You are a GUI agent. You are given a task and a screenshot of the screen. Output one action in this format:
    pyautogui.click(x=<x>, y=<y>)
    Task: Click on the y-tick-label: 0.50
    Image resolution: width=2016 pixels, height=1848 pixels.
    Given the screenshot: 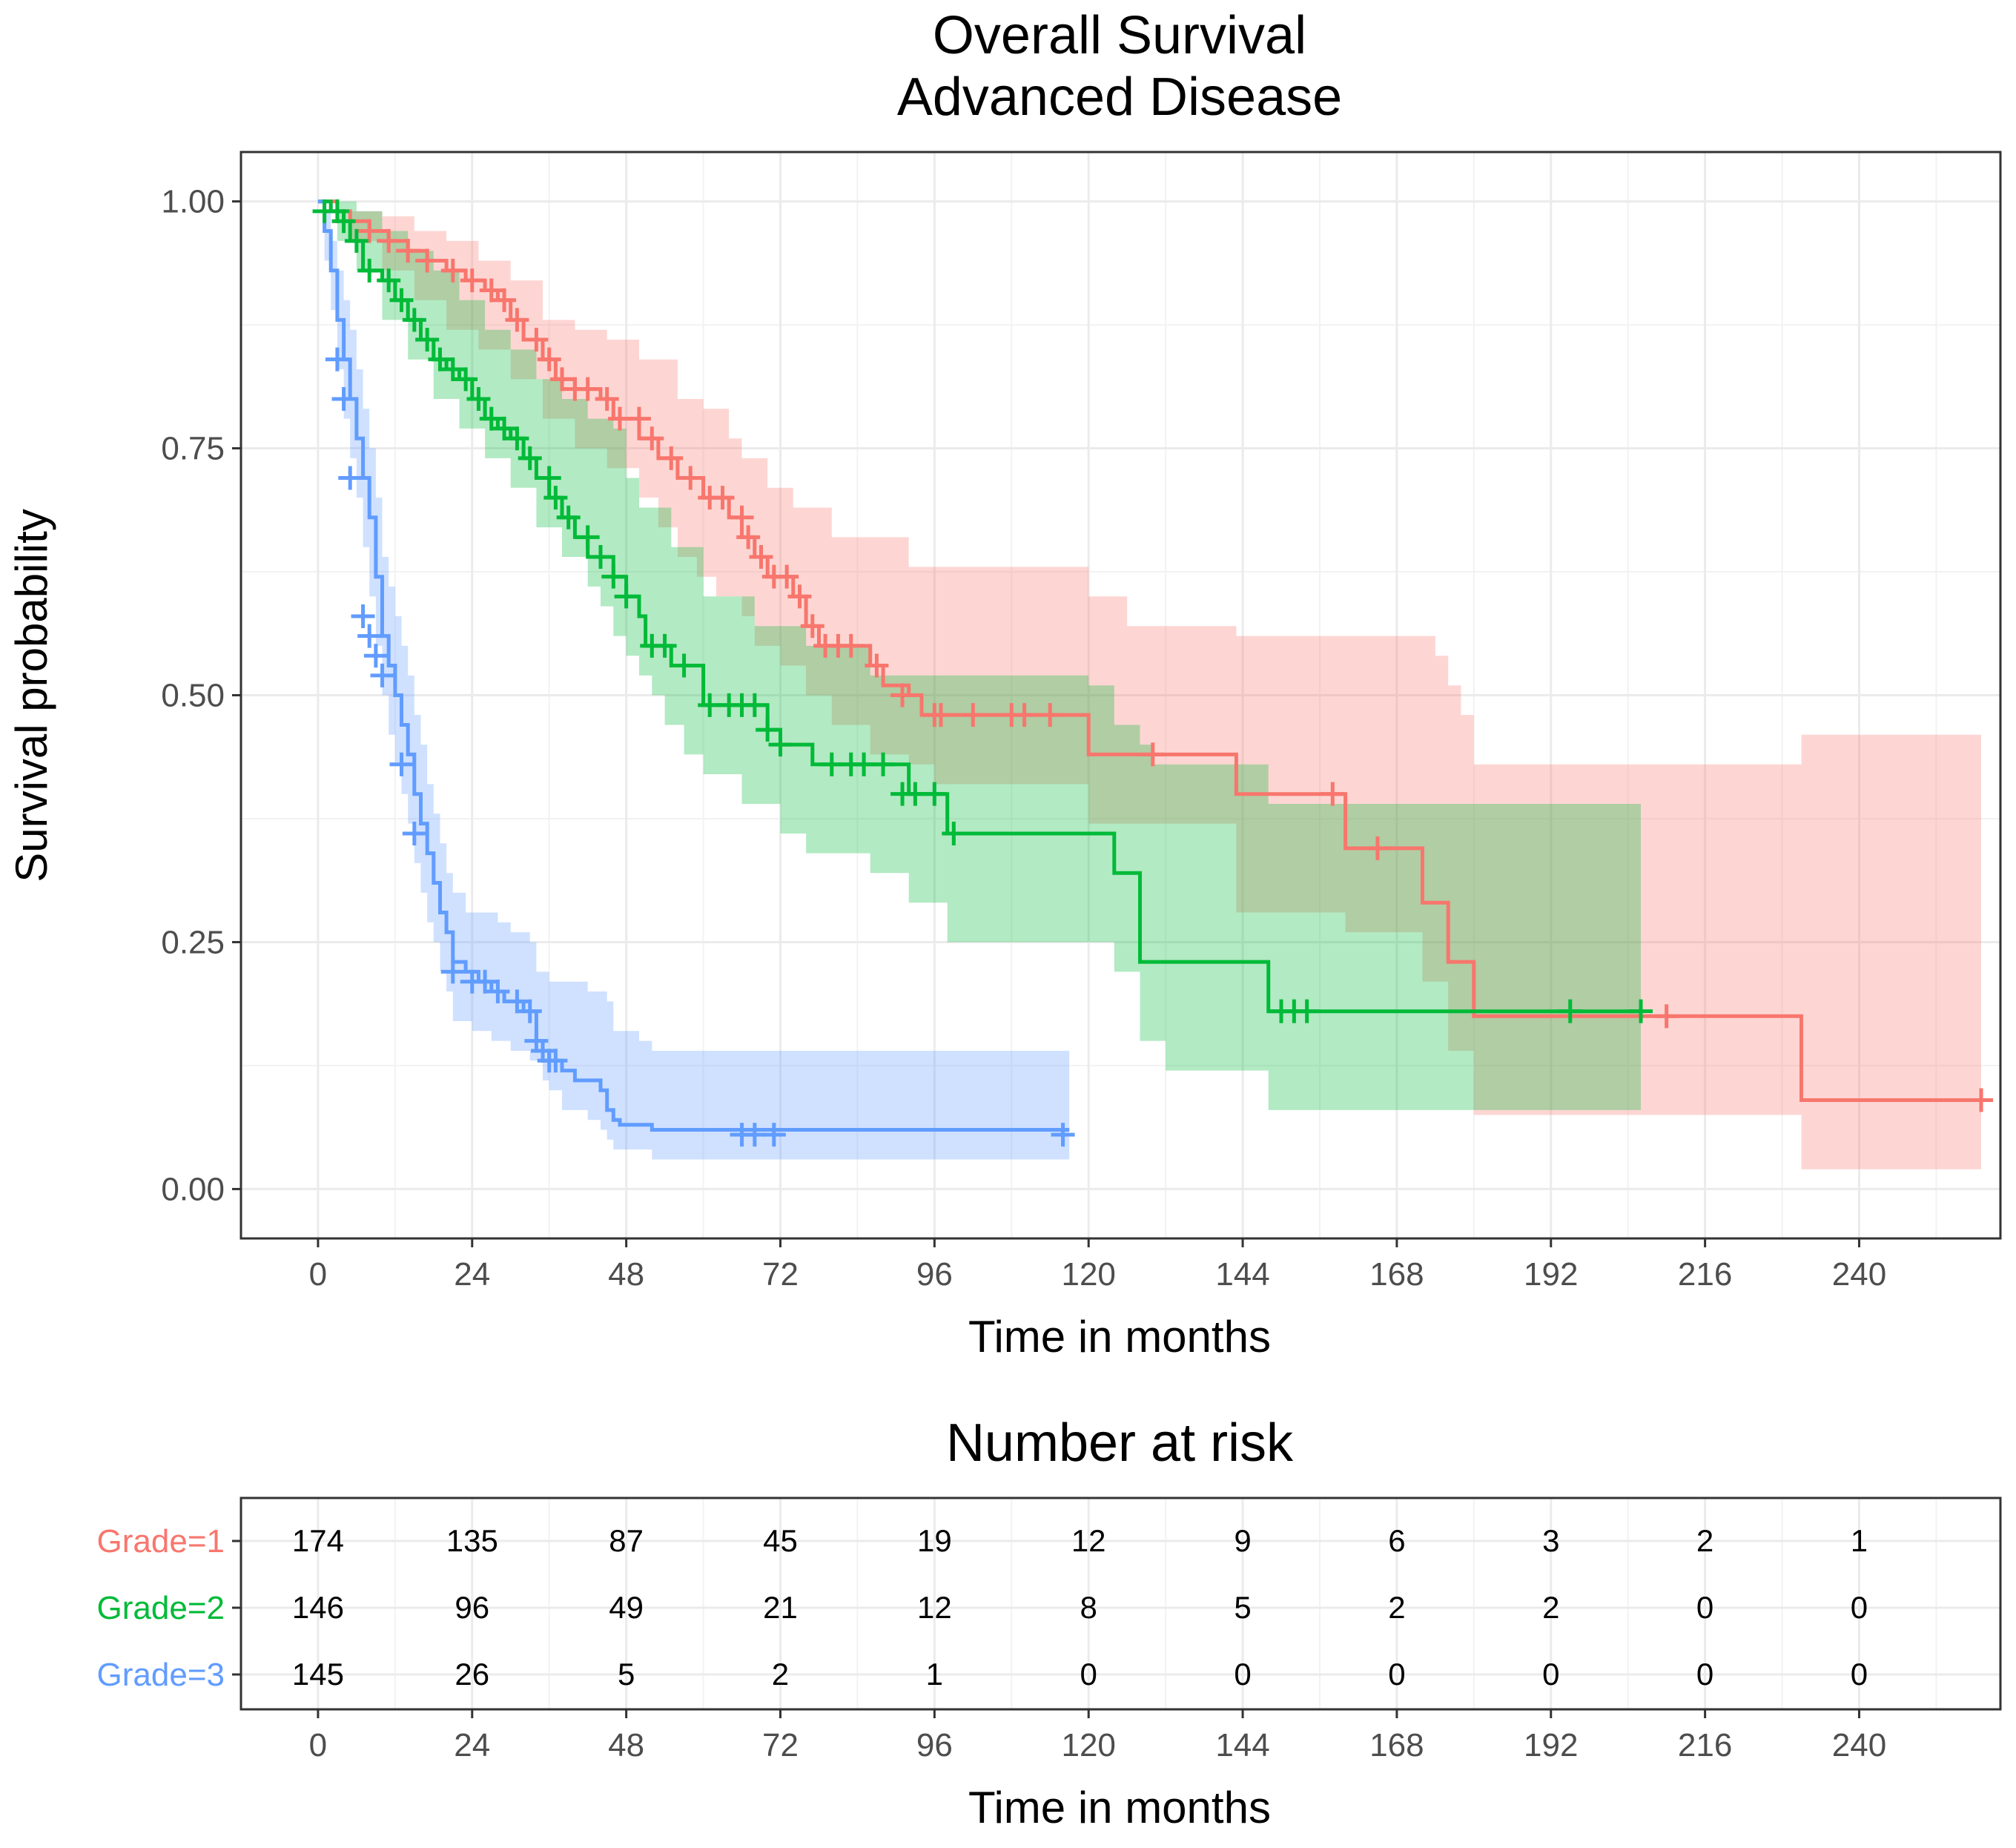 What is the action you would take?
    pyautogui.click(x=193, y=696)
    